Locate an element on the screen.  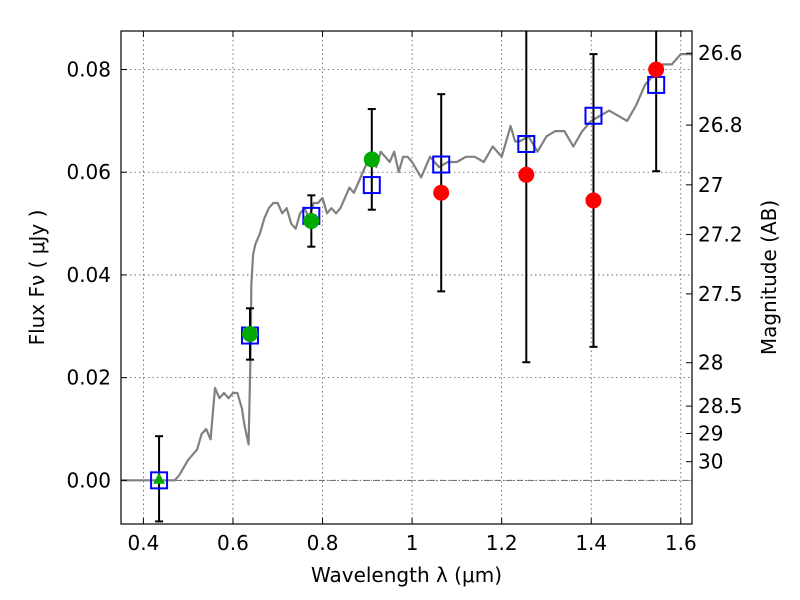
x-tick-label-1: 0.6 is located at coordinates (233, 543).